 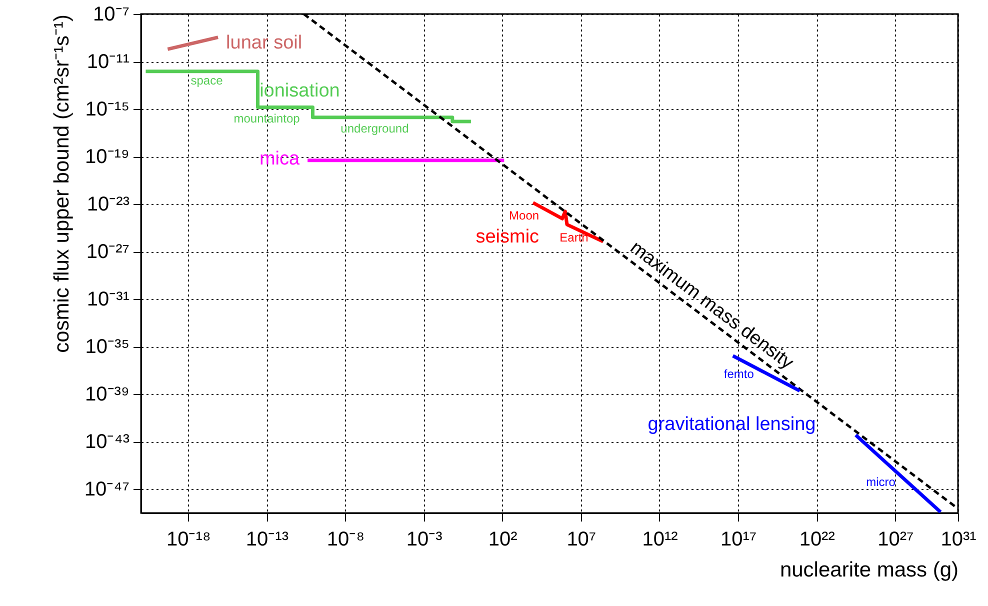 I want to click on x-tick-label: 10¹⁷, so click(x=738, y=539).